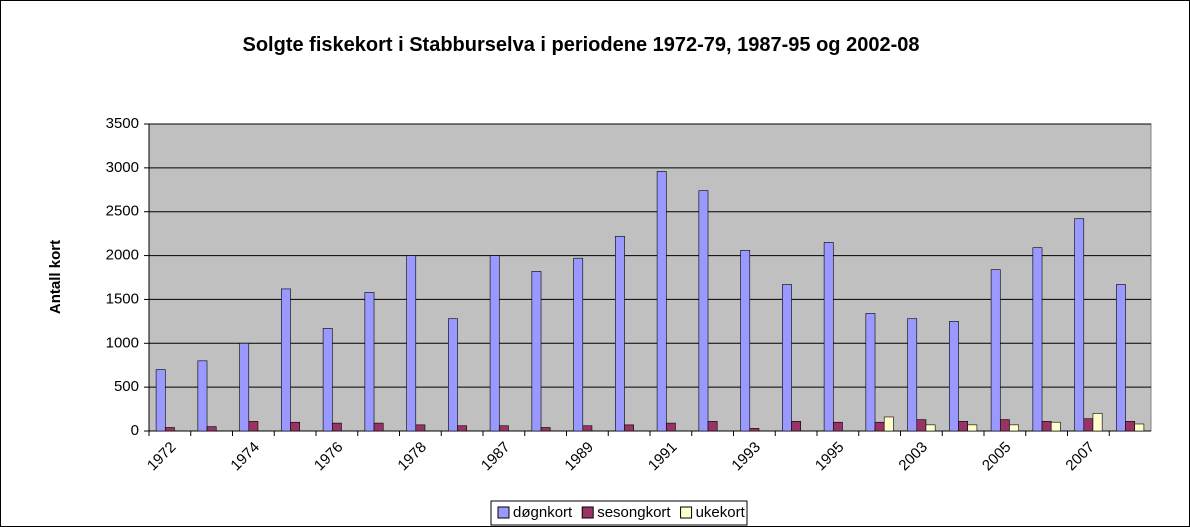 The image size is (1190, 527). What do you see at coordinates (122, 211) in the screenshot?
I see `y-tick-label: 2500` at bounding box center [122, 211].